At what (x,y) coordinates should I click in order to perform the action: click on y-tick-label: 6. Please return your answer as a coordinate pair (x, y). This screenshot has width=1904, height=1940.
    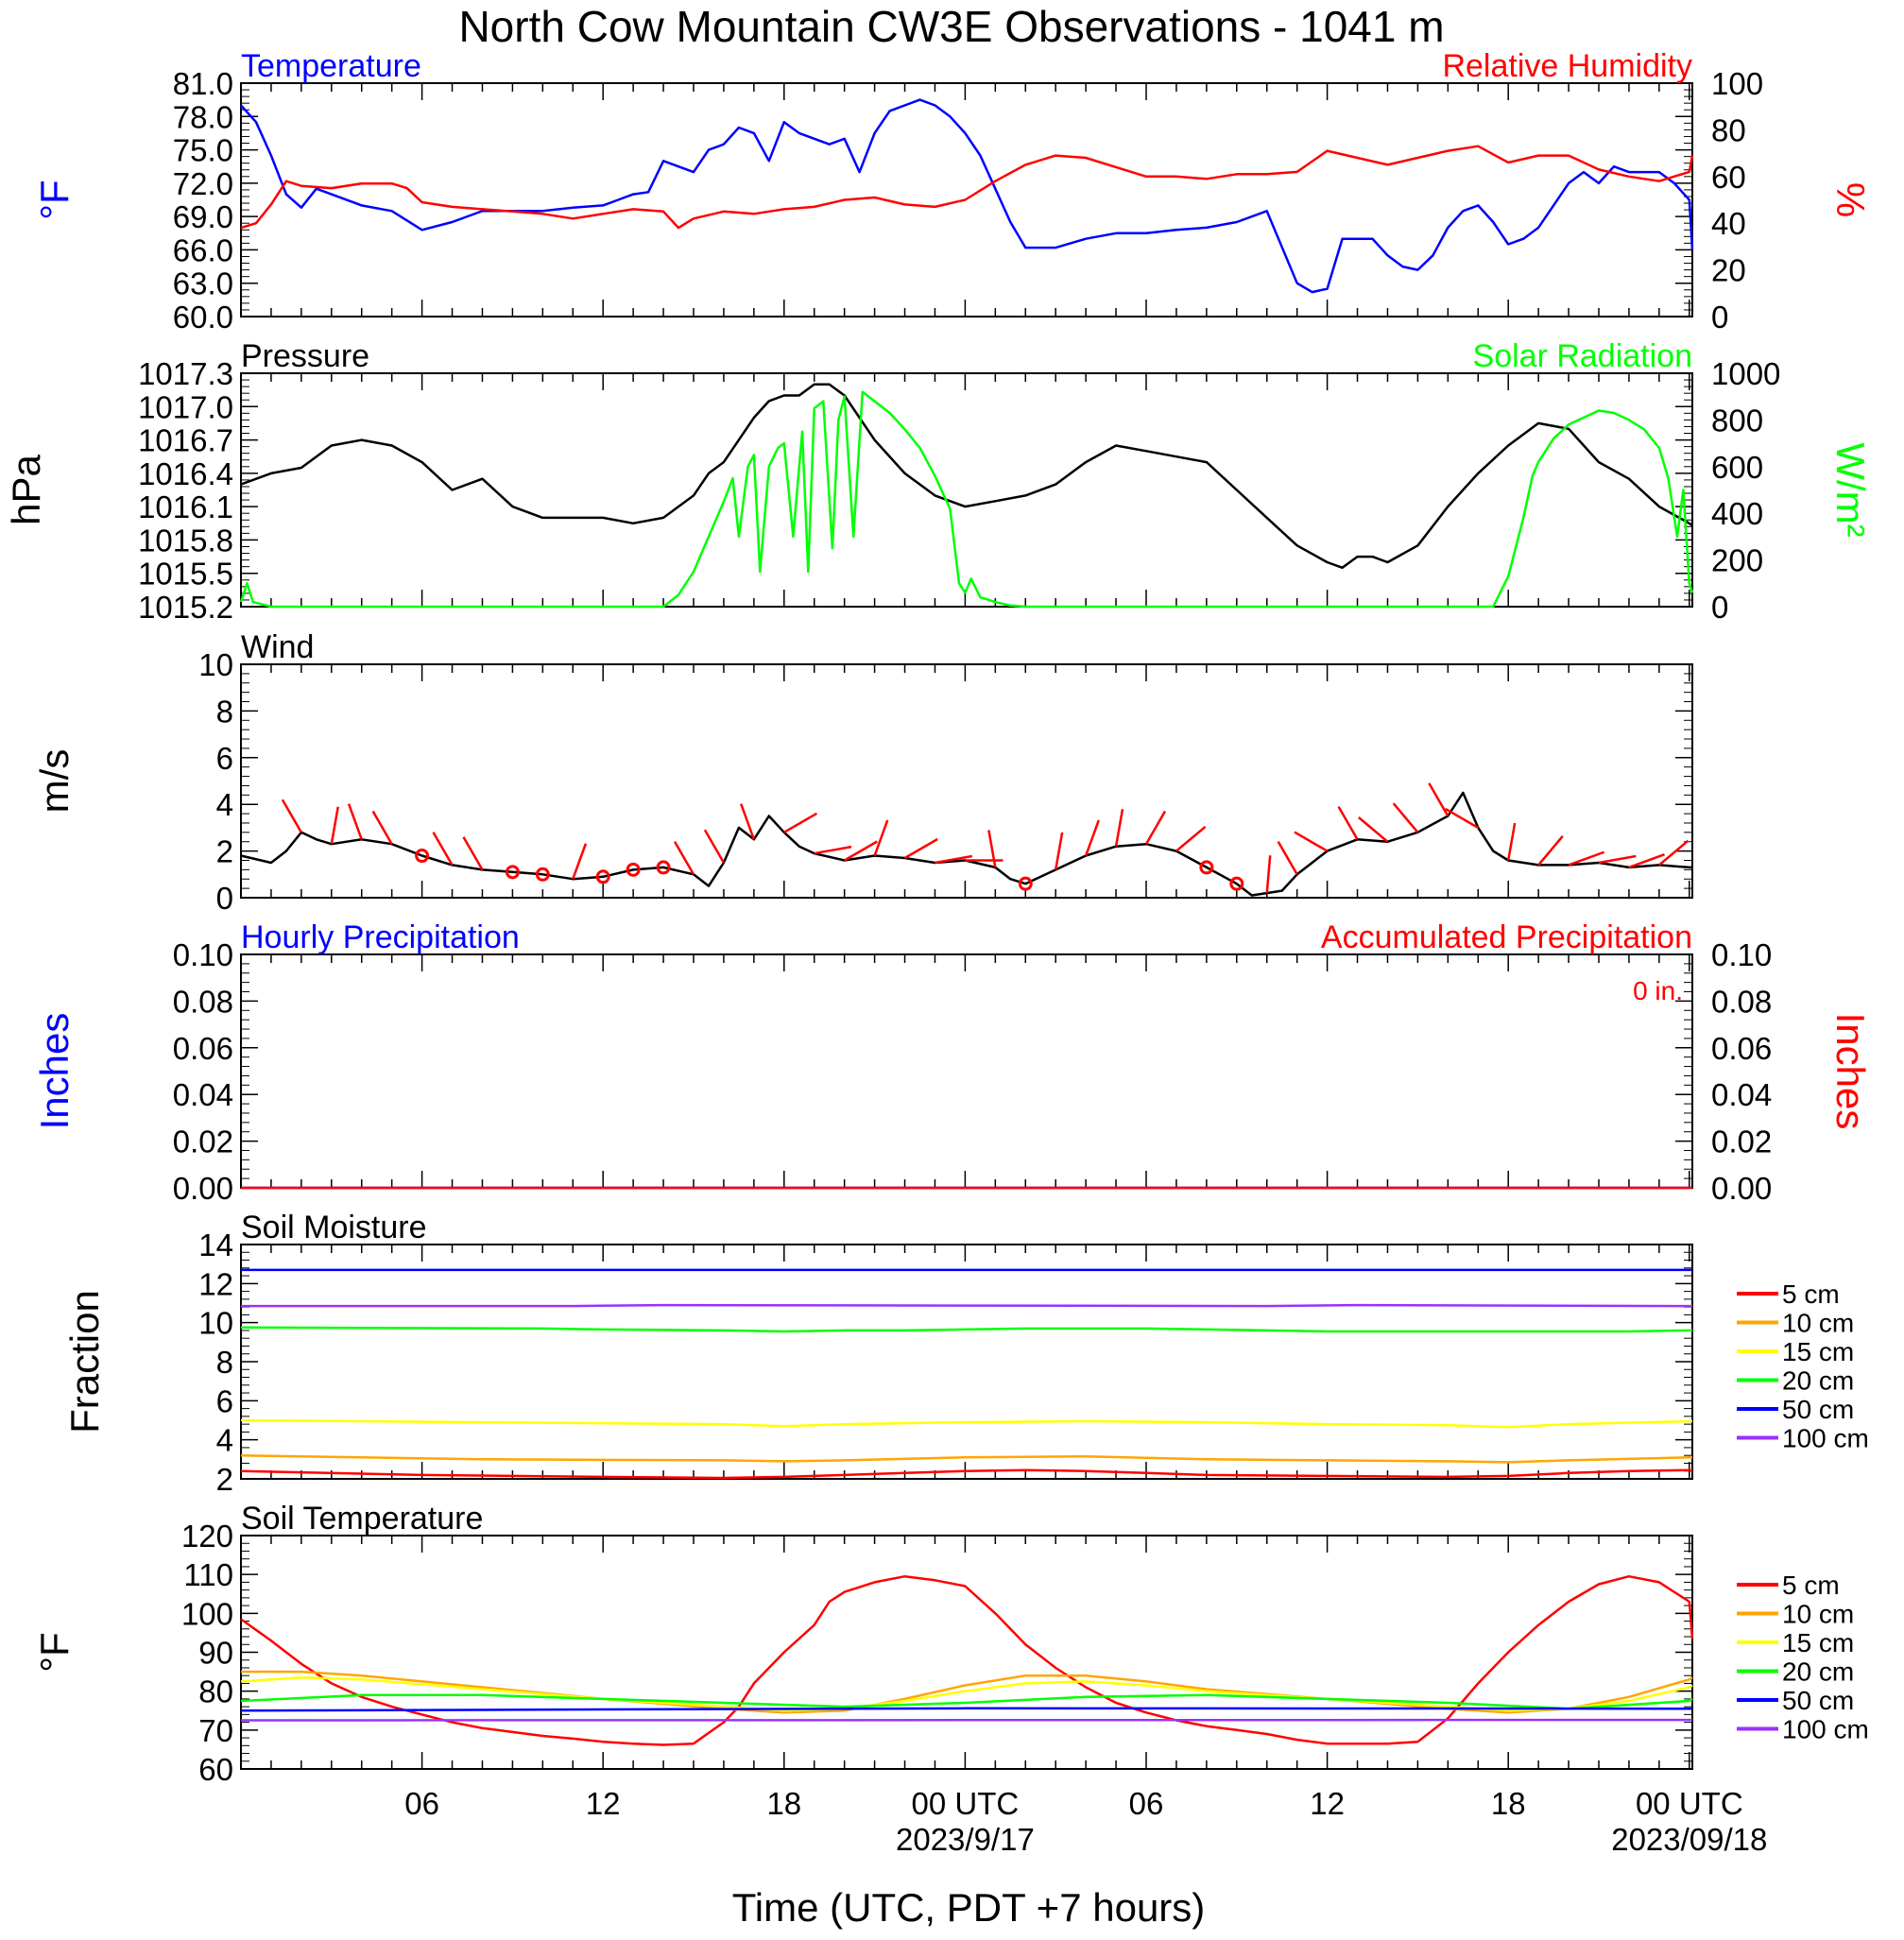
    Looking at the image, I should click on (224, 1400).